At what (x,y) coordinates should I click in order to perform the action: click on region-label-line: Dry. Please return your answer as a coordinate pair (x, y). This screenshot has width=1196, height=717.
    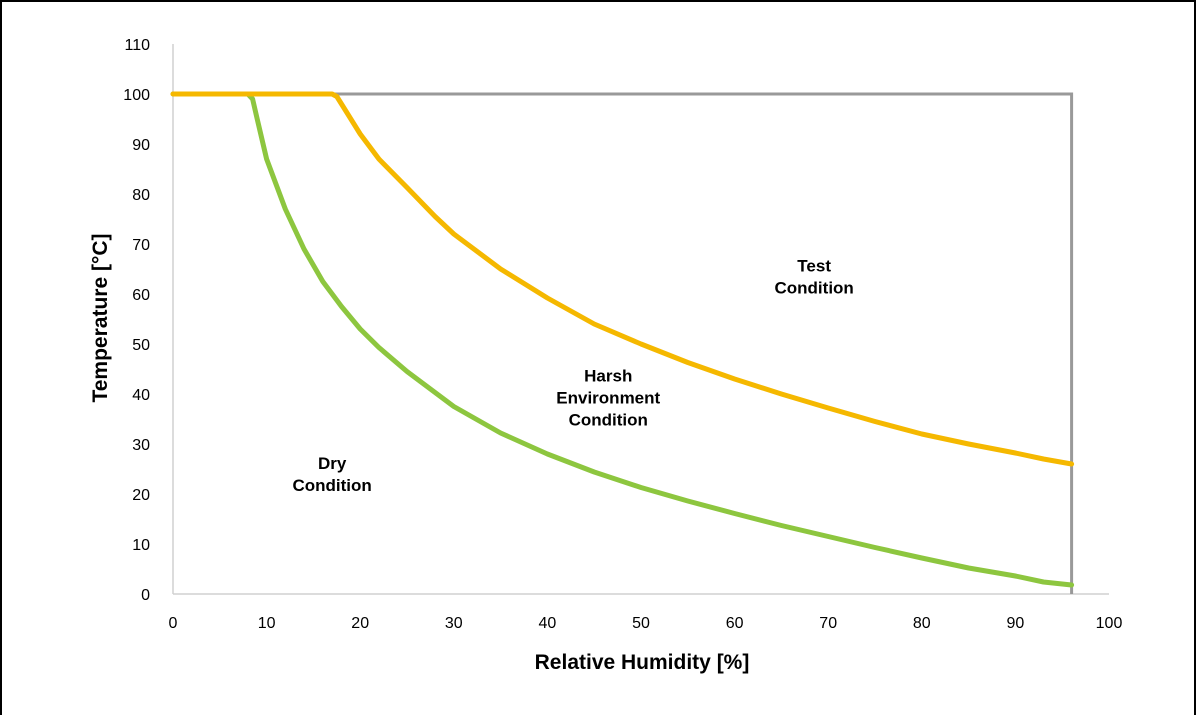
    Looking at the image, I should click on (332, 463).